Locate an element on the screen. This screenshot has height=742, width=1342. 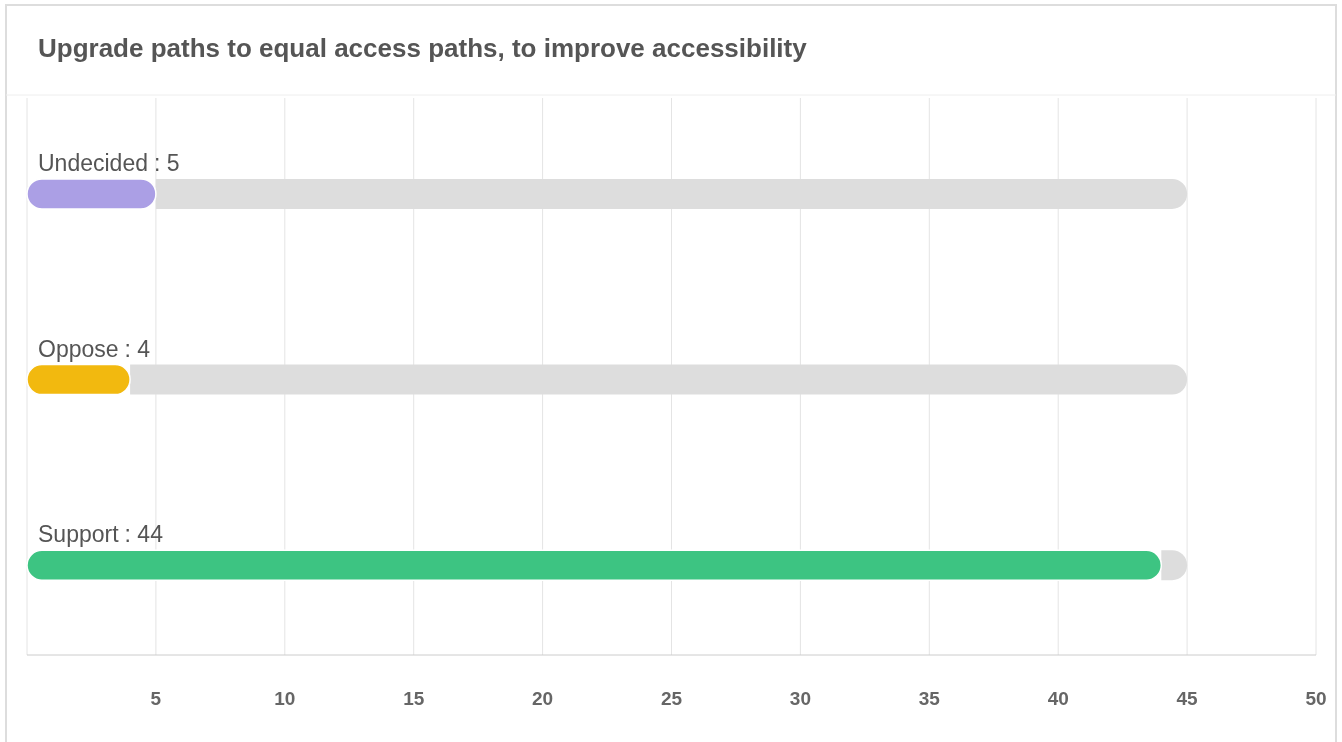
x-tick-label: 20 is located at coordinates (543, 698).